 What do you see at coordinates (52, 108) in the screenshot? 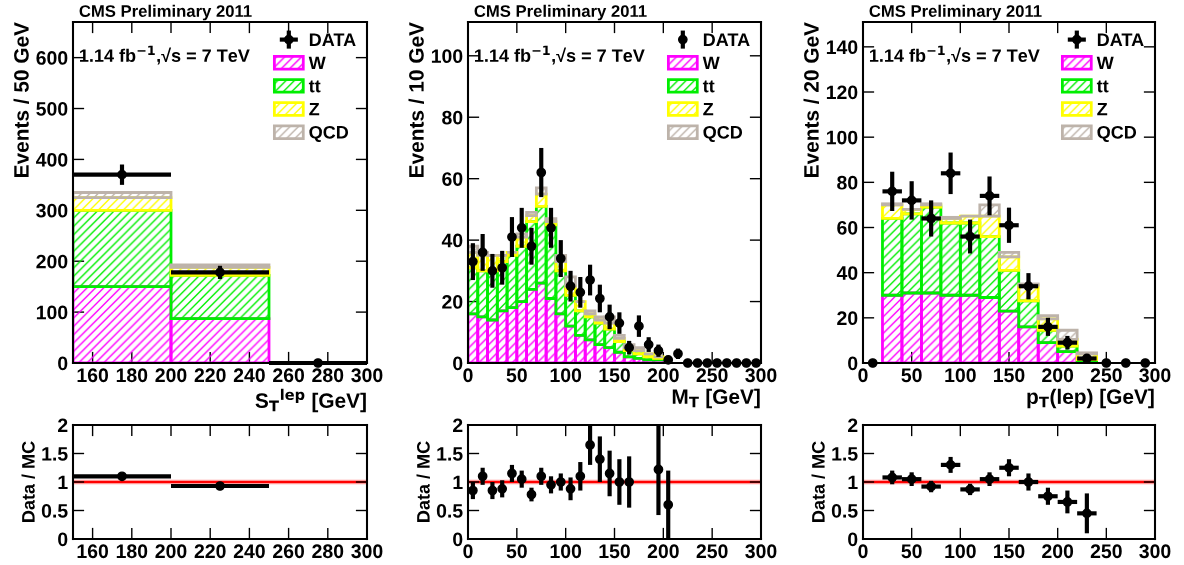
I see `y-tick-label: 500` at bounding box center [52, 108].